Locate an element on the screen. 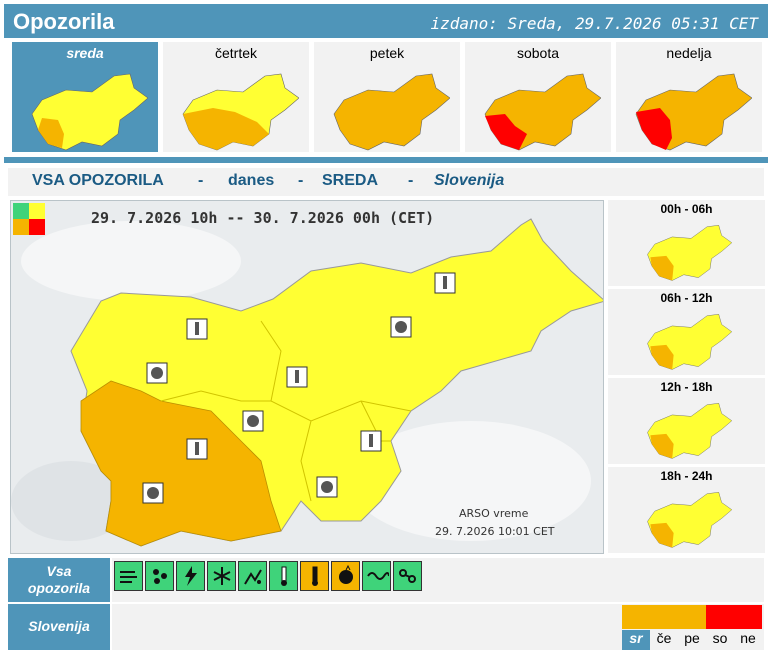  day-level-sr is located at coordinates (636, 617).